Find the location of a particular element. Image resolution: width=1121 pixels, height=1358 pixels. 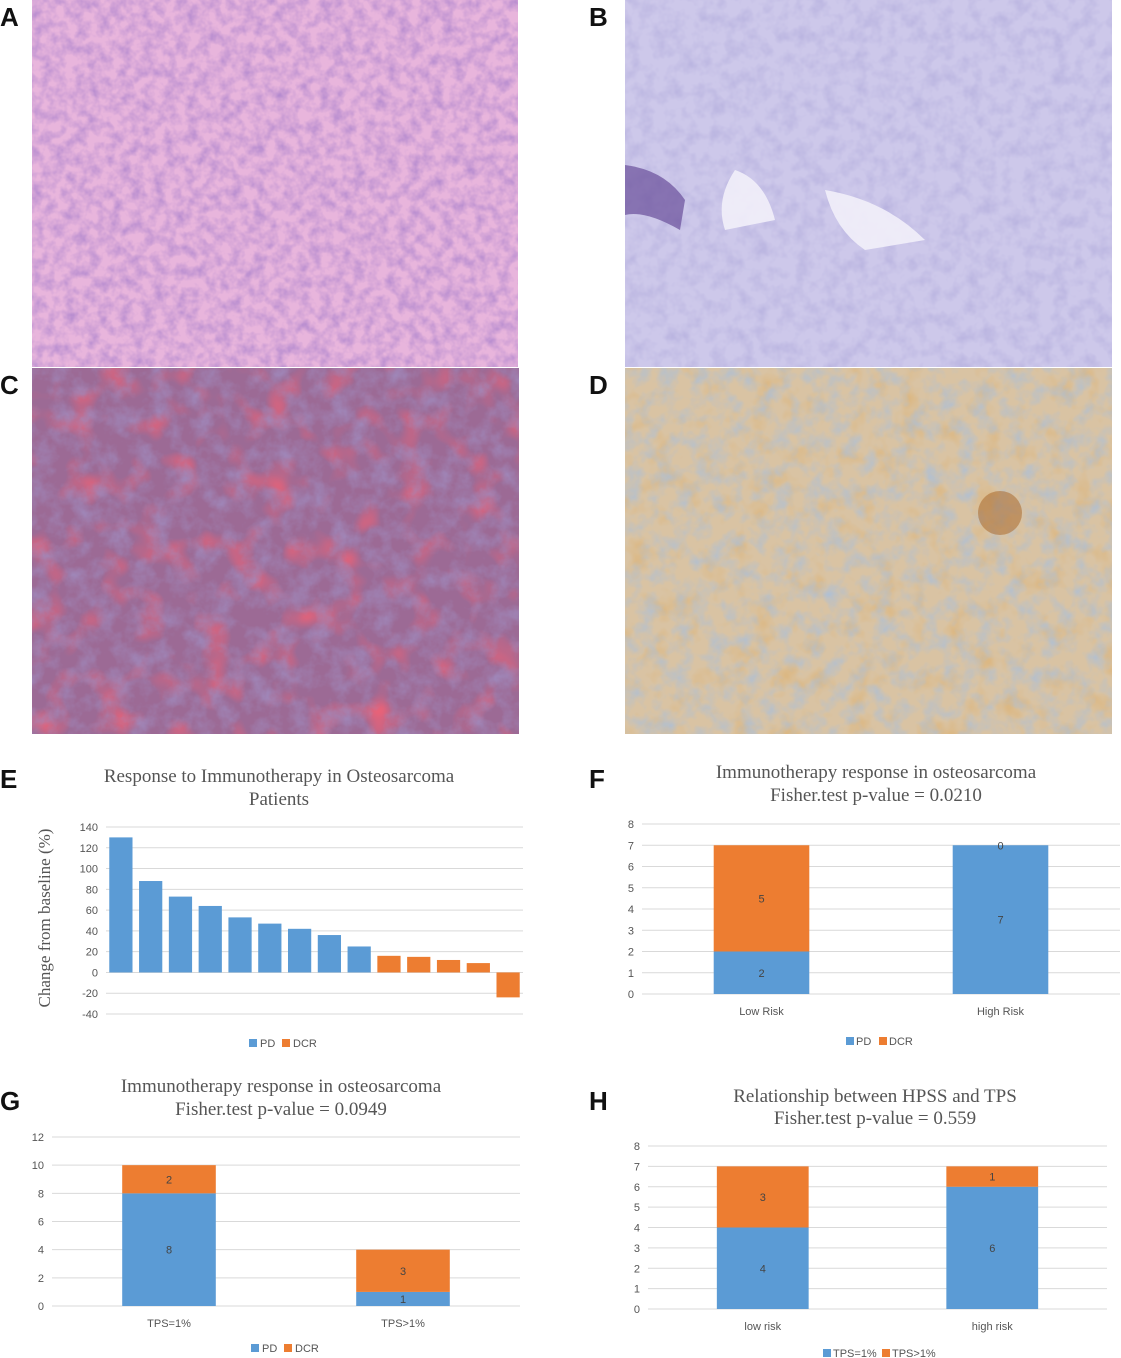

chart-f-y-tick-label: 3 is located at coordinates (631, 931).